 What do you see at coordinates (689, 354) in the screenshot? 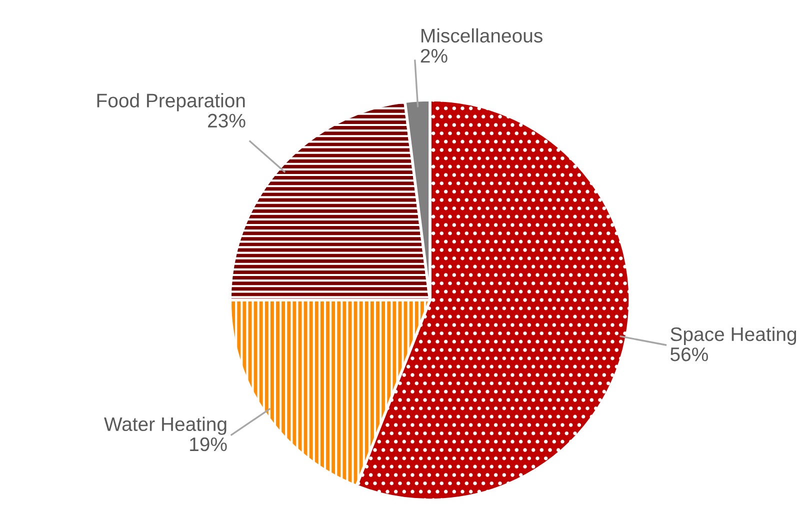
I see `data-label: 56%` at bounding box center [689, 354].